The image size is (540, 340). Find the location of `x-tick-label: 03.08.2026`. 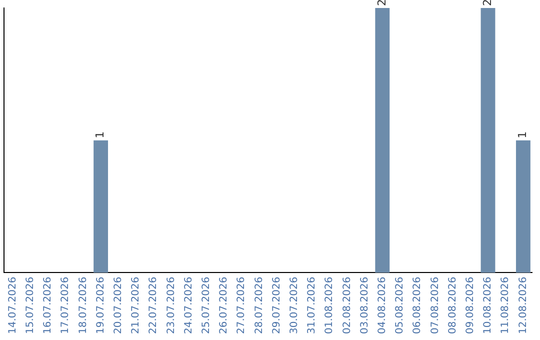

x-tick-label: 03.08.2026 is located at coordinates (364, 305).